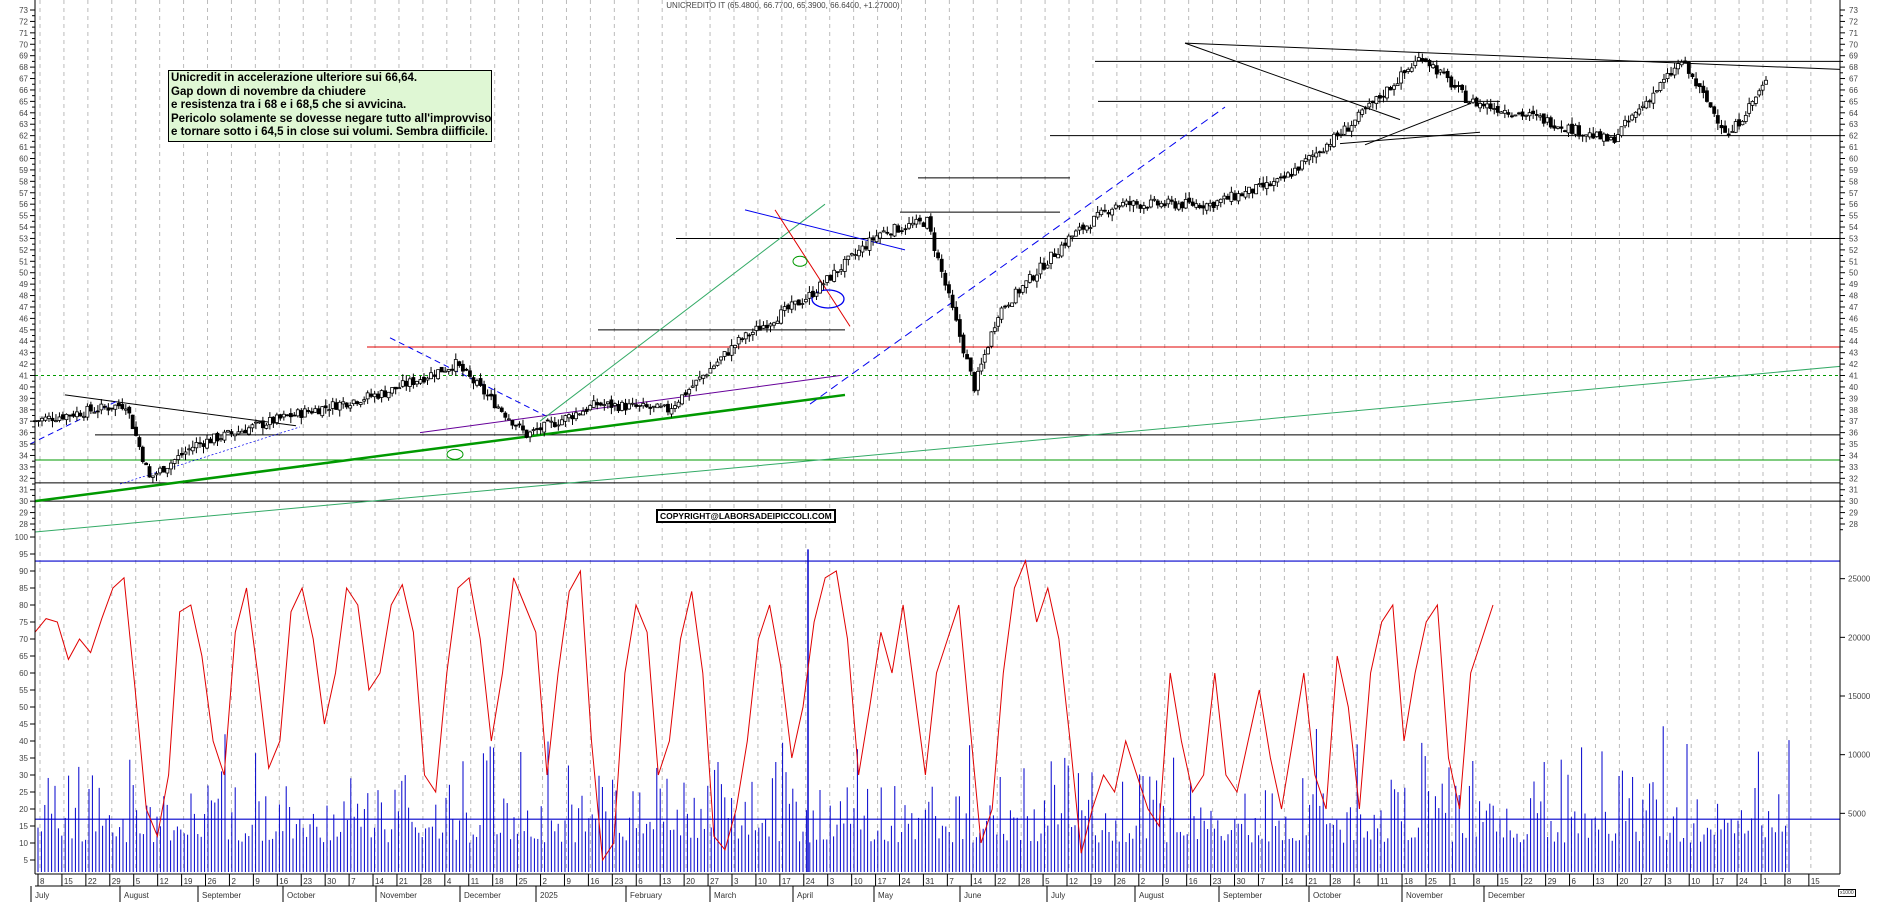 This screenshot has width=1890, height=902. Describe the element at coordinates (1853, 353) in the screenshot. I see `svg-text: 43` at that location.